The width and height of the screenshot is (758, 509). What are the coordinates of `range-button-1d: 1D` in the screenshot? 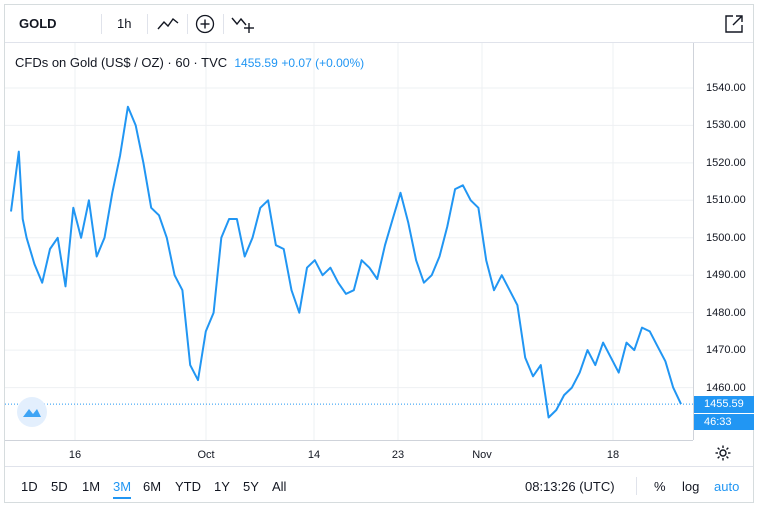 It's located at (29, 486).